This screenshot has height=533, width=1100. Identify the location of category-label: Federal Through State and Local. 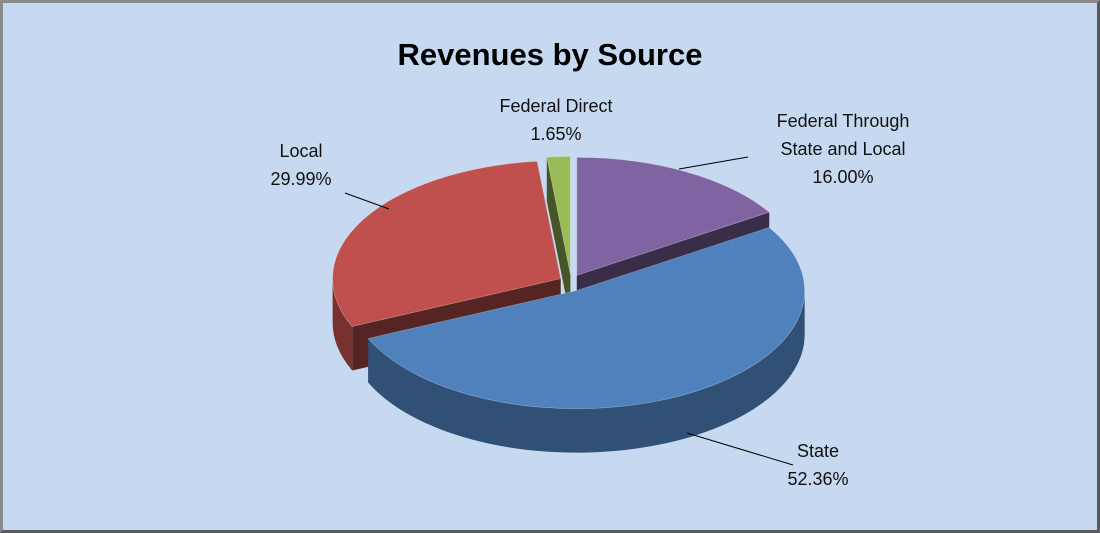
(843, 135).